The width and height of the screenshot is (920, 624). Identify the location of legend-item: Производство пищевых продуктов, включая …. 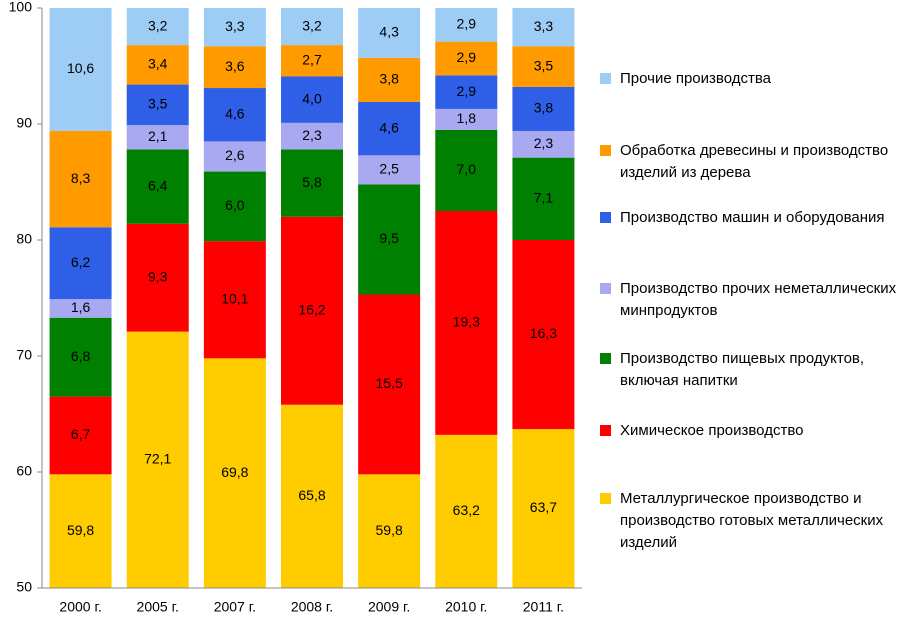
(750, 370).